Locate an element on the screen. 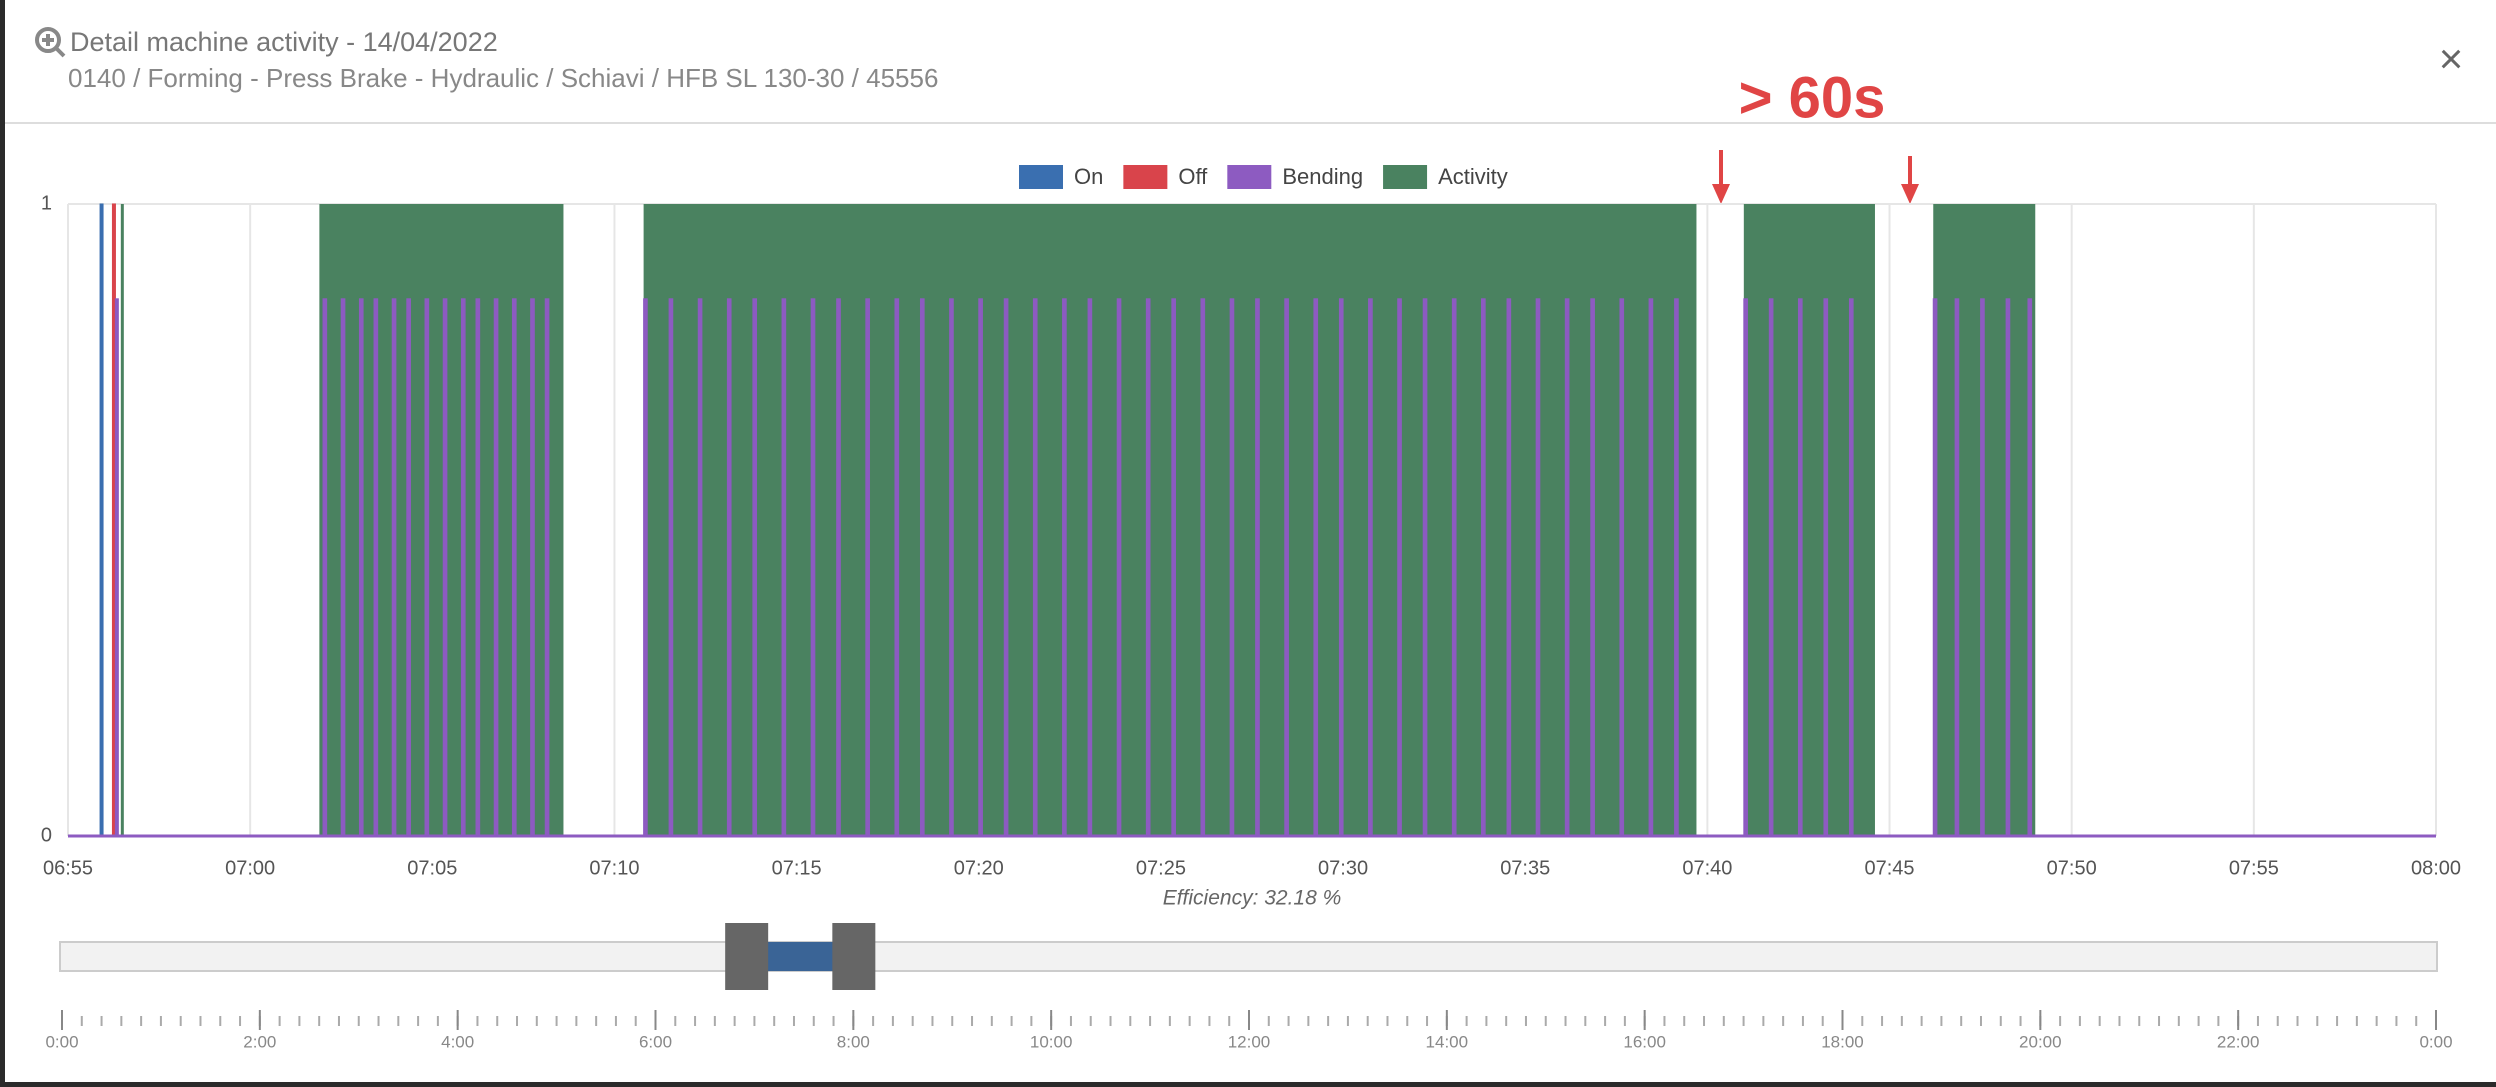 The height and width of the screenshot is (1087, 2496). annotation-arrows is located at coordinates (1815, 177).